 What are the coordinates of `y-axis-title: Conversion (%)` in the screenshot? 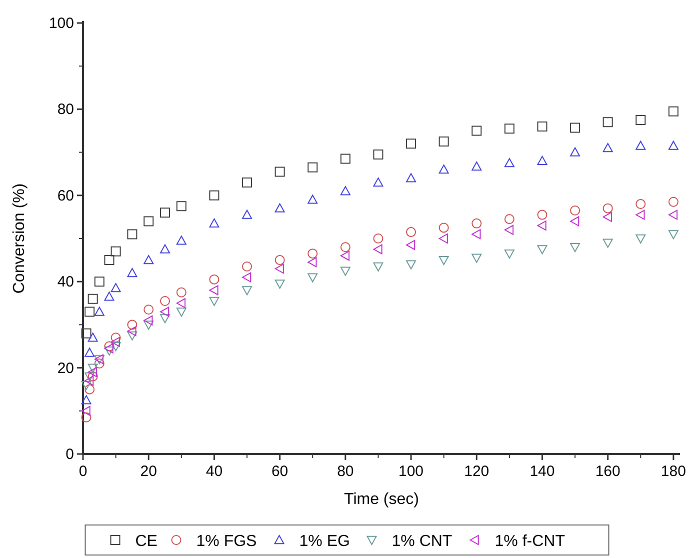 It's located at (19, 238).